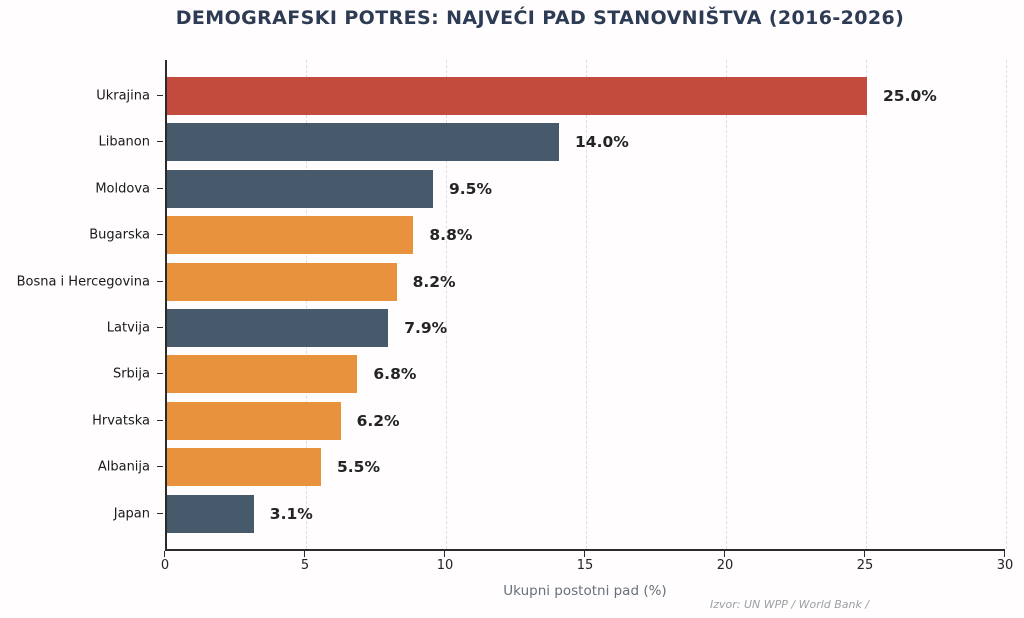 This screenshot has height=618, width=1024. I want to click on category-label: Moldova, so click(122, 189).